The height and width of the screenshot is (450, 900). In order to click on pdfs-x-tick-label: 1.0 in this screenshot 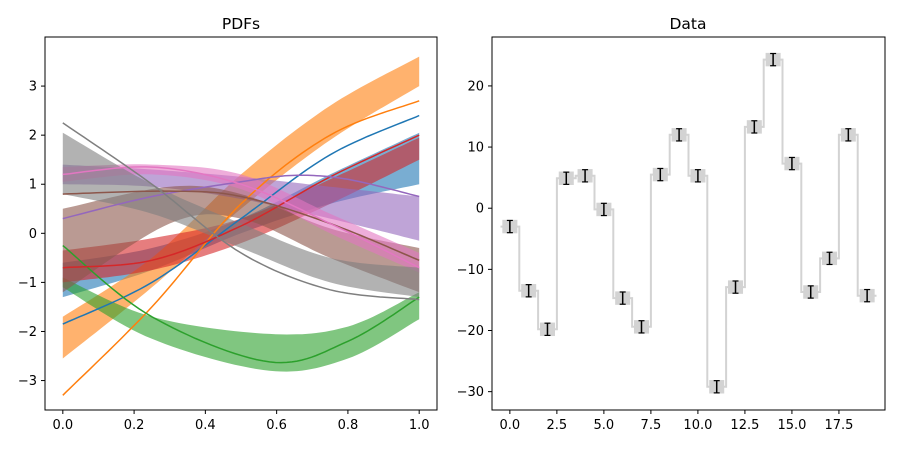, I will do `click(419, 425)`.